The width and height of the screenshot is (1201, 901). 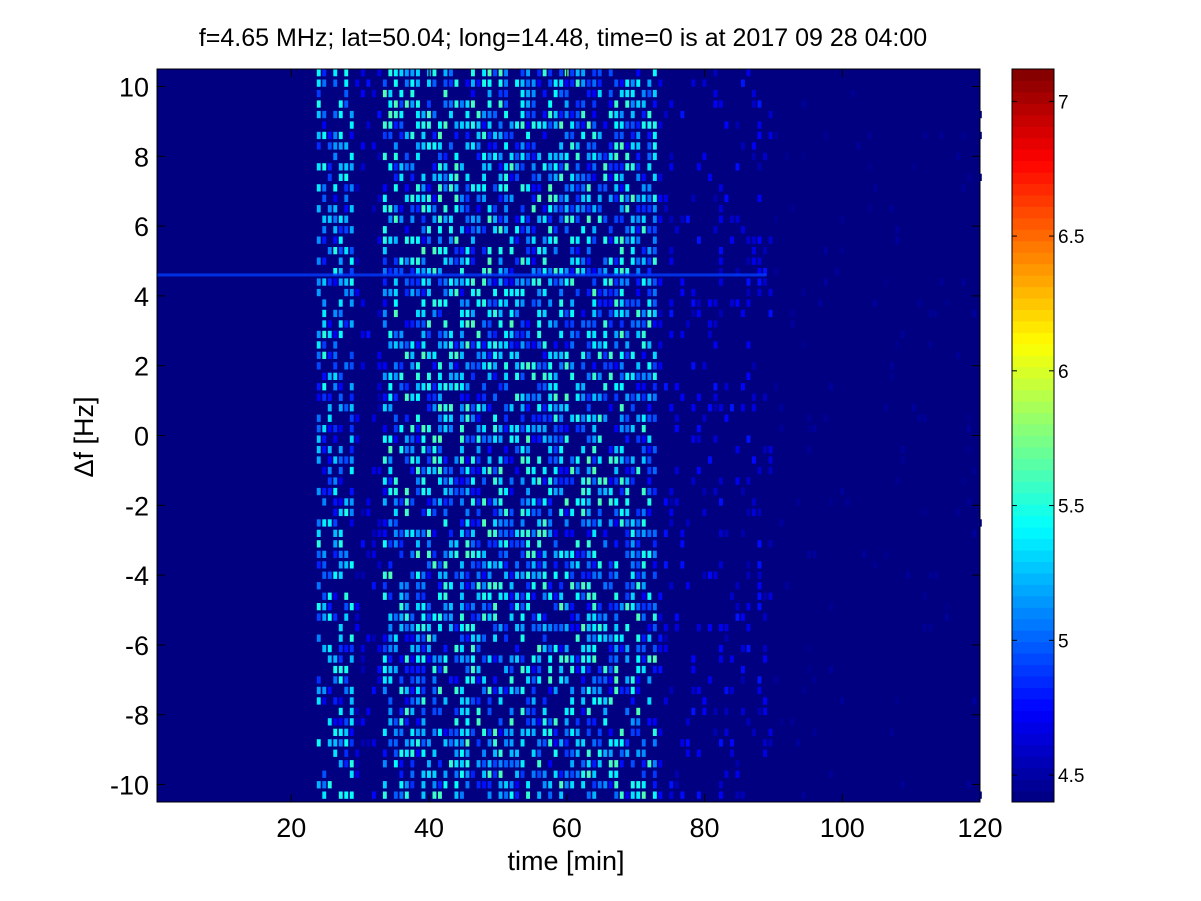 I want to click on y-tick-label: -4, so click(x=137, y=576).